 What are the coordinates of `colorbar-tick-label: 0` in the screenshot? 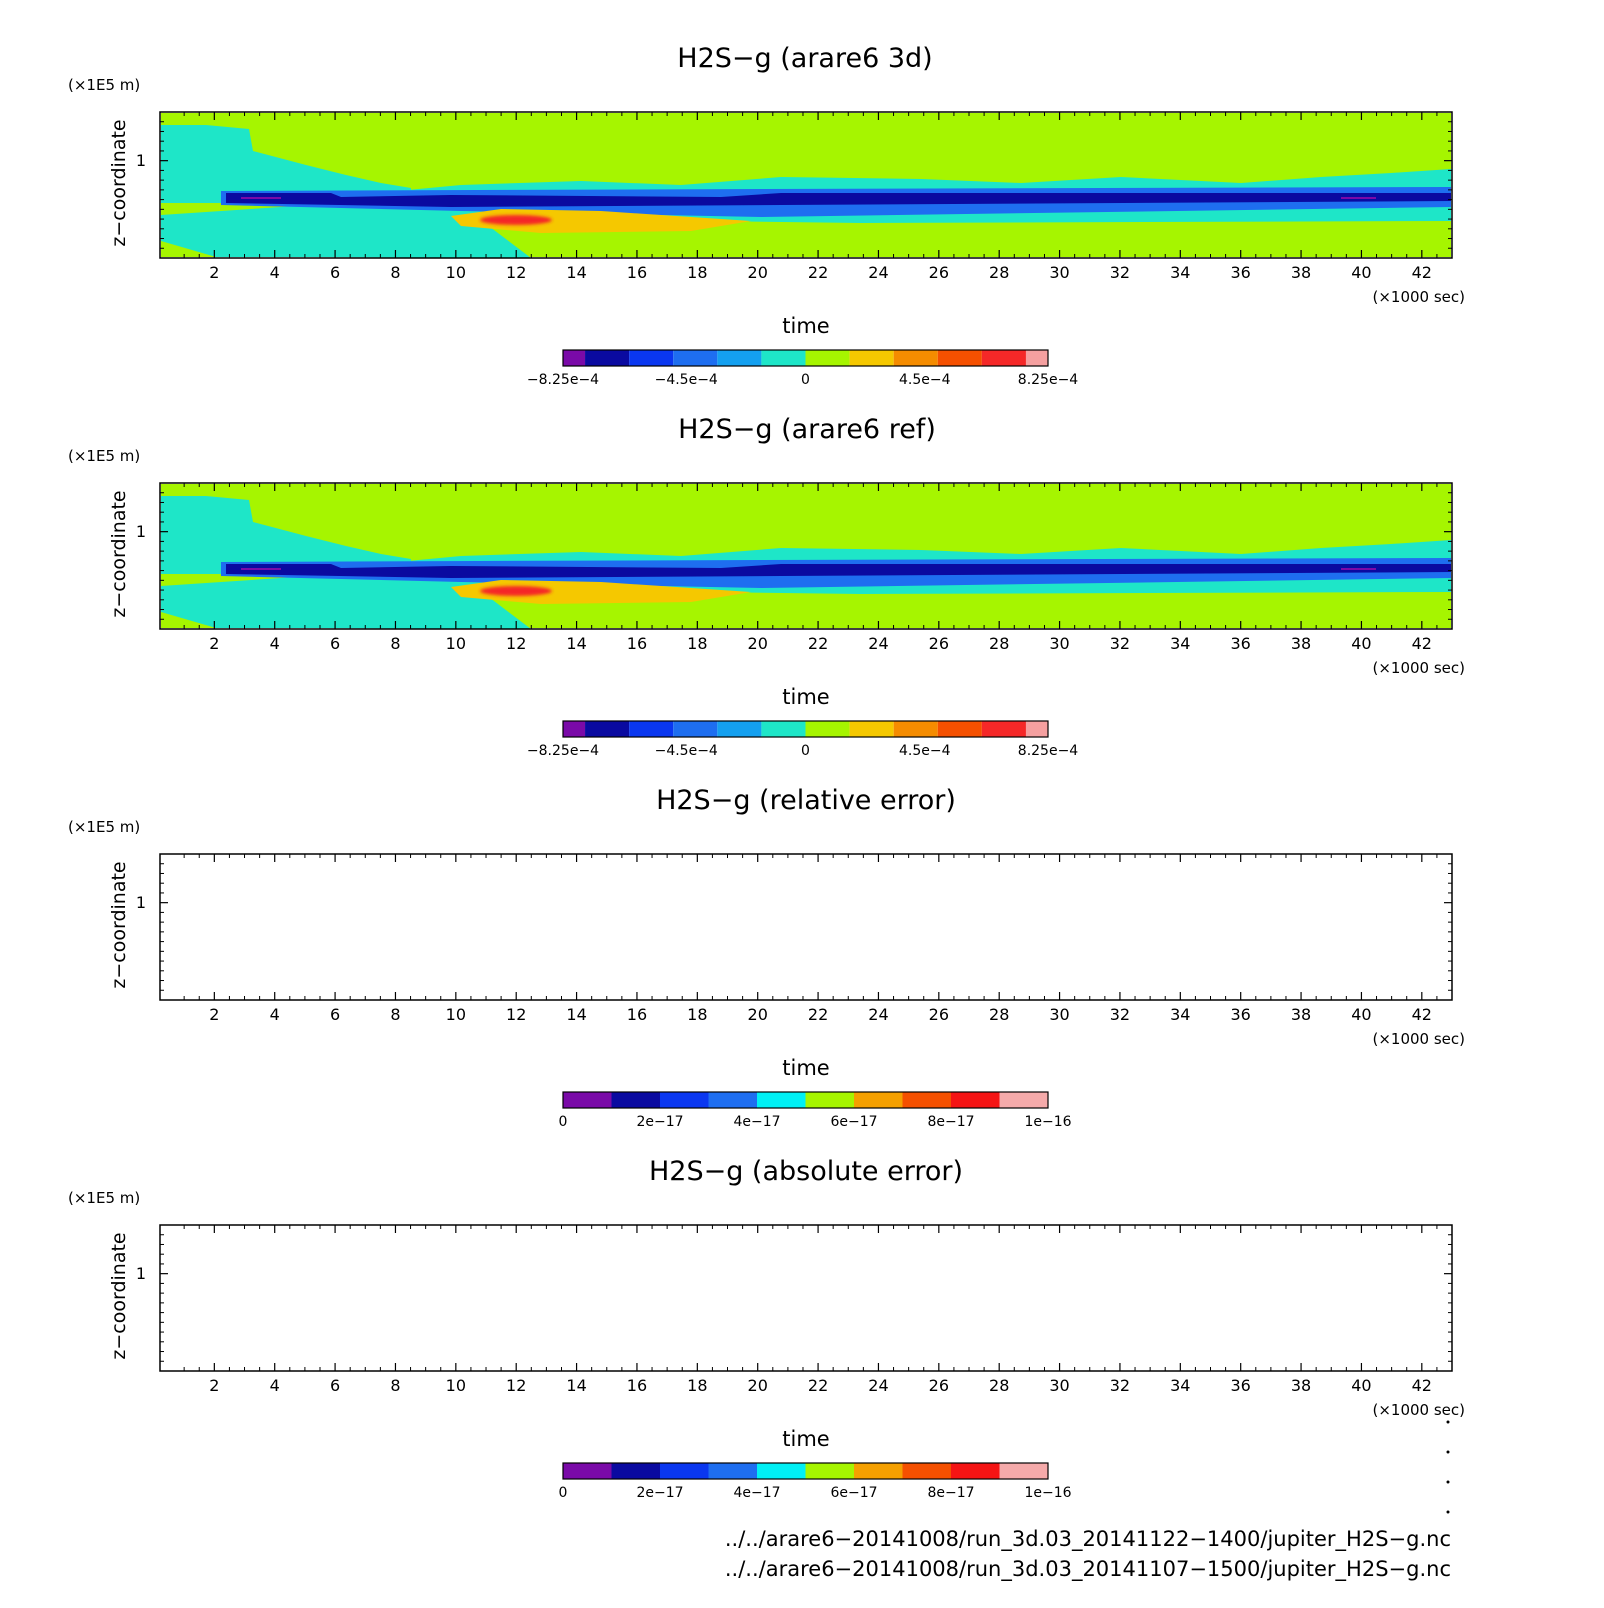 It's located at (563, 1122).